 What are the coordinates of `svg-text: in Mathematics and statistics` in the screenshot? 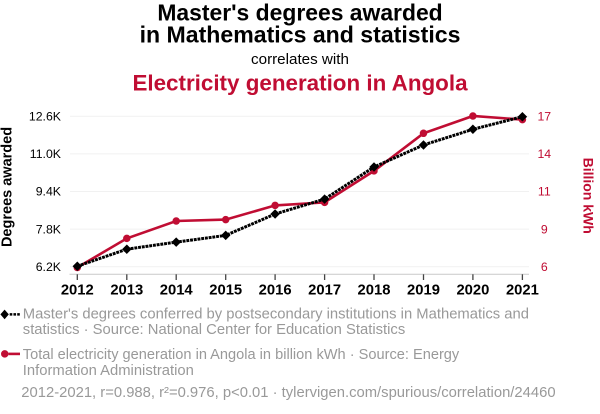 It's located at (300, 34).